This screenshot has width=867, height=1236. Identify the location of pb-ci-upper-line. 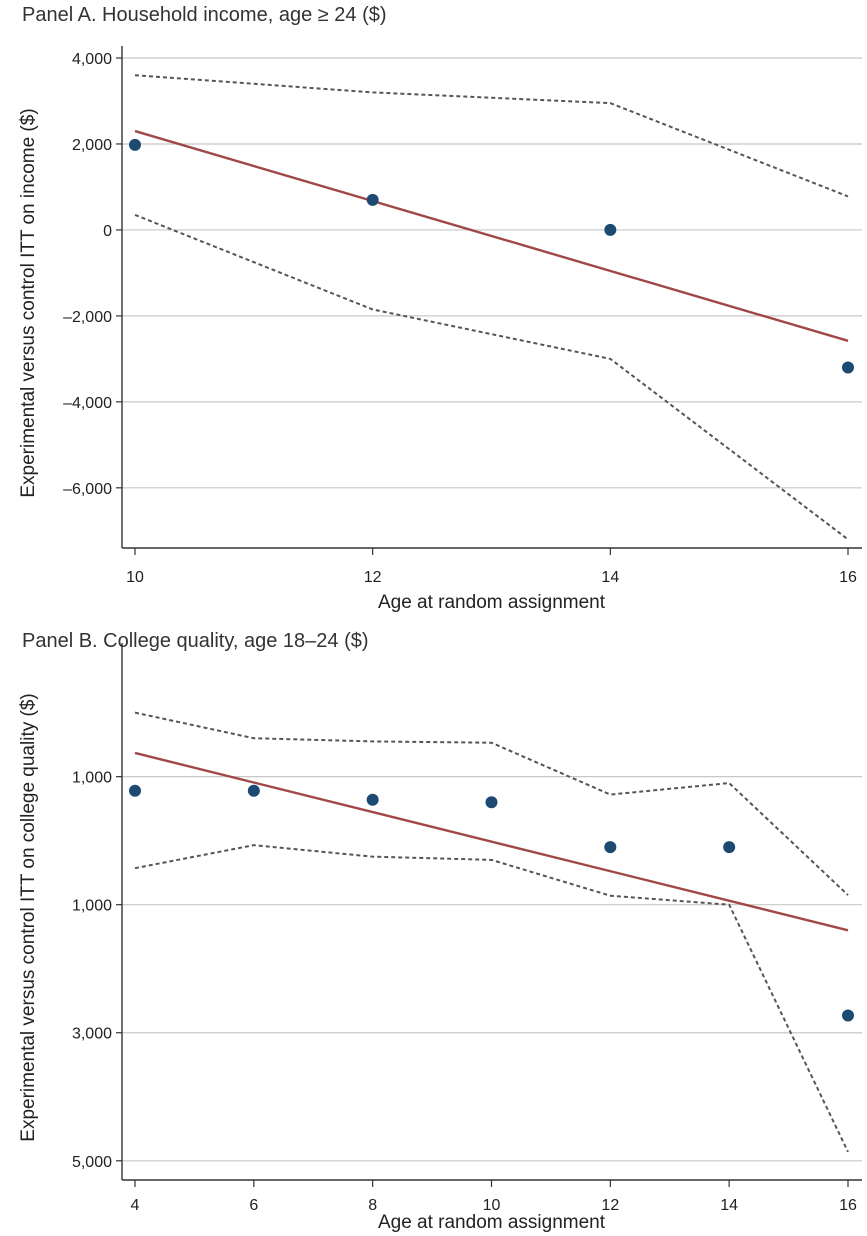
(491, 803).